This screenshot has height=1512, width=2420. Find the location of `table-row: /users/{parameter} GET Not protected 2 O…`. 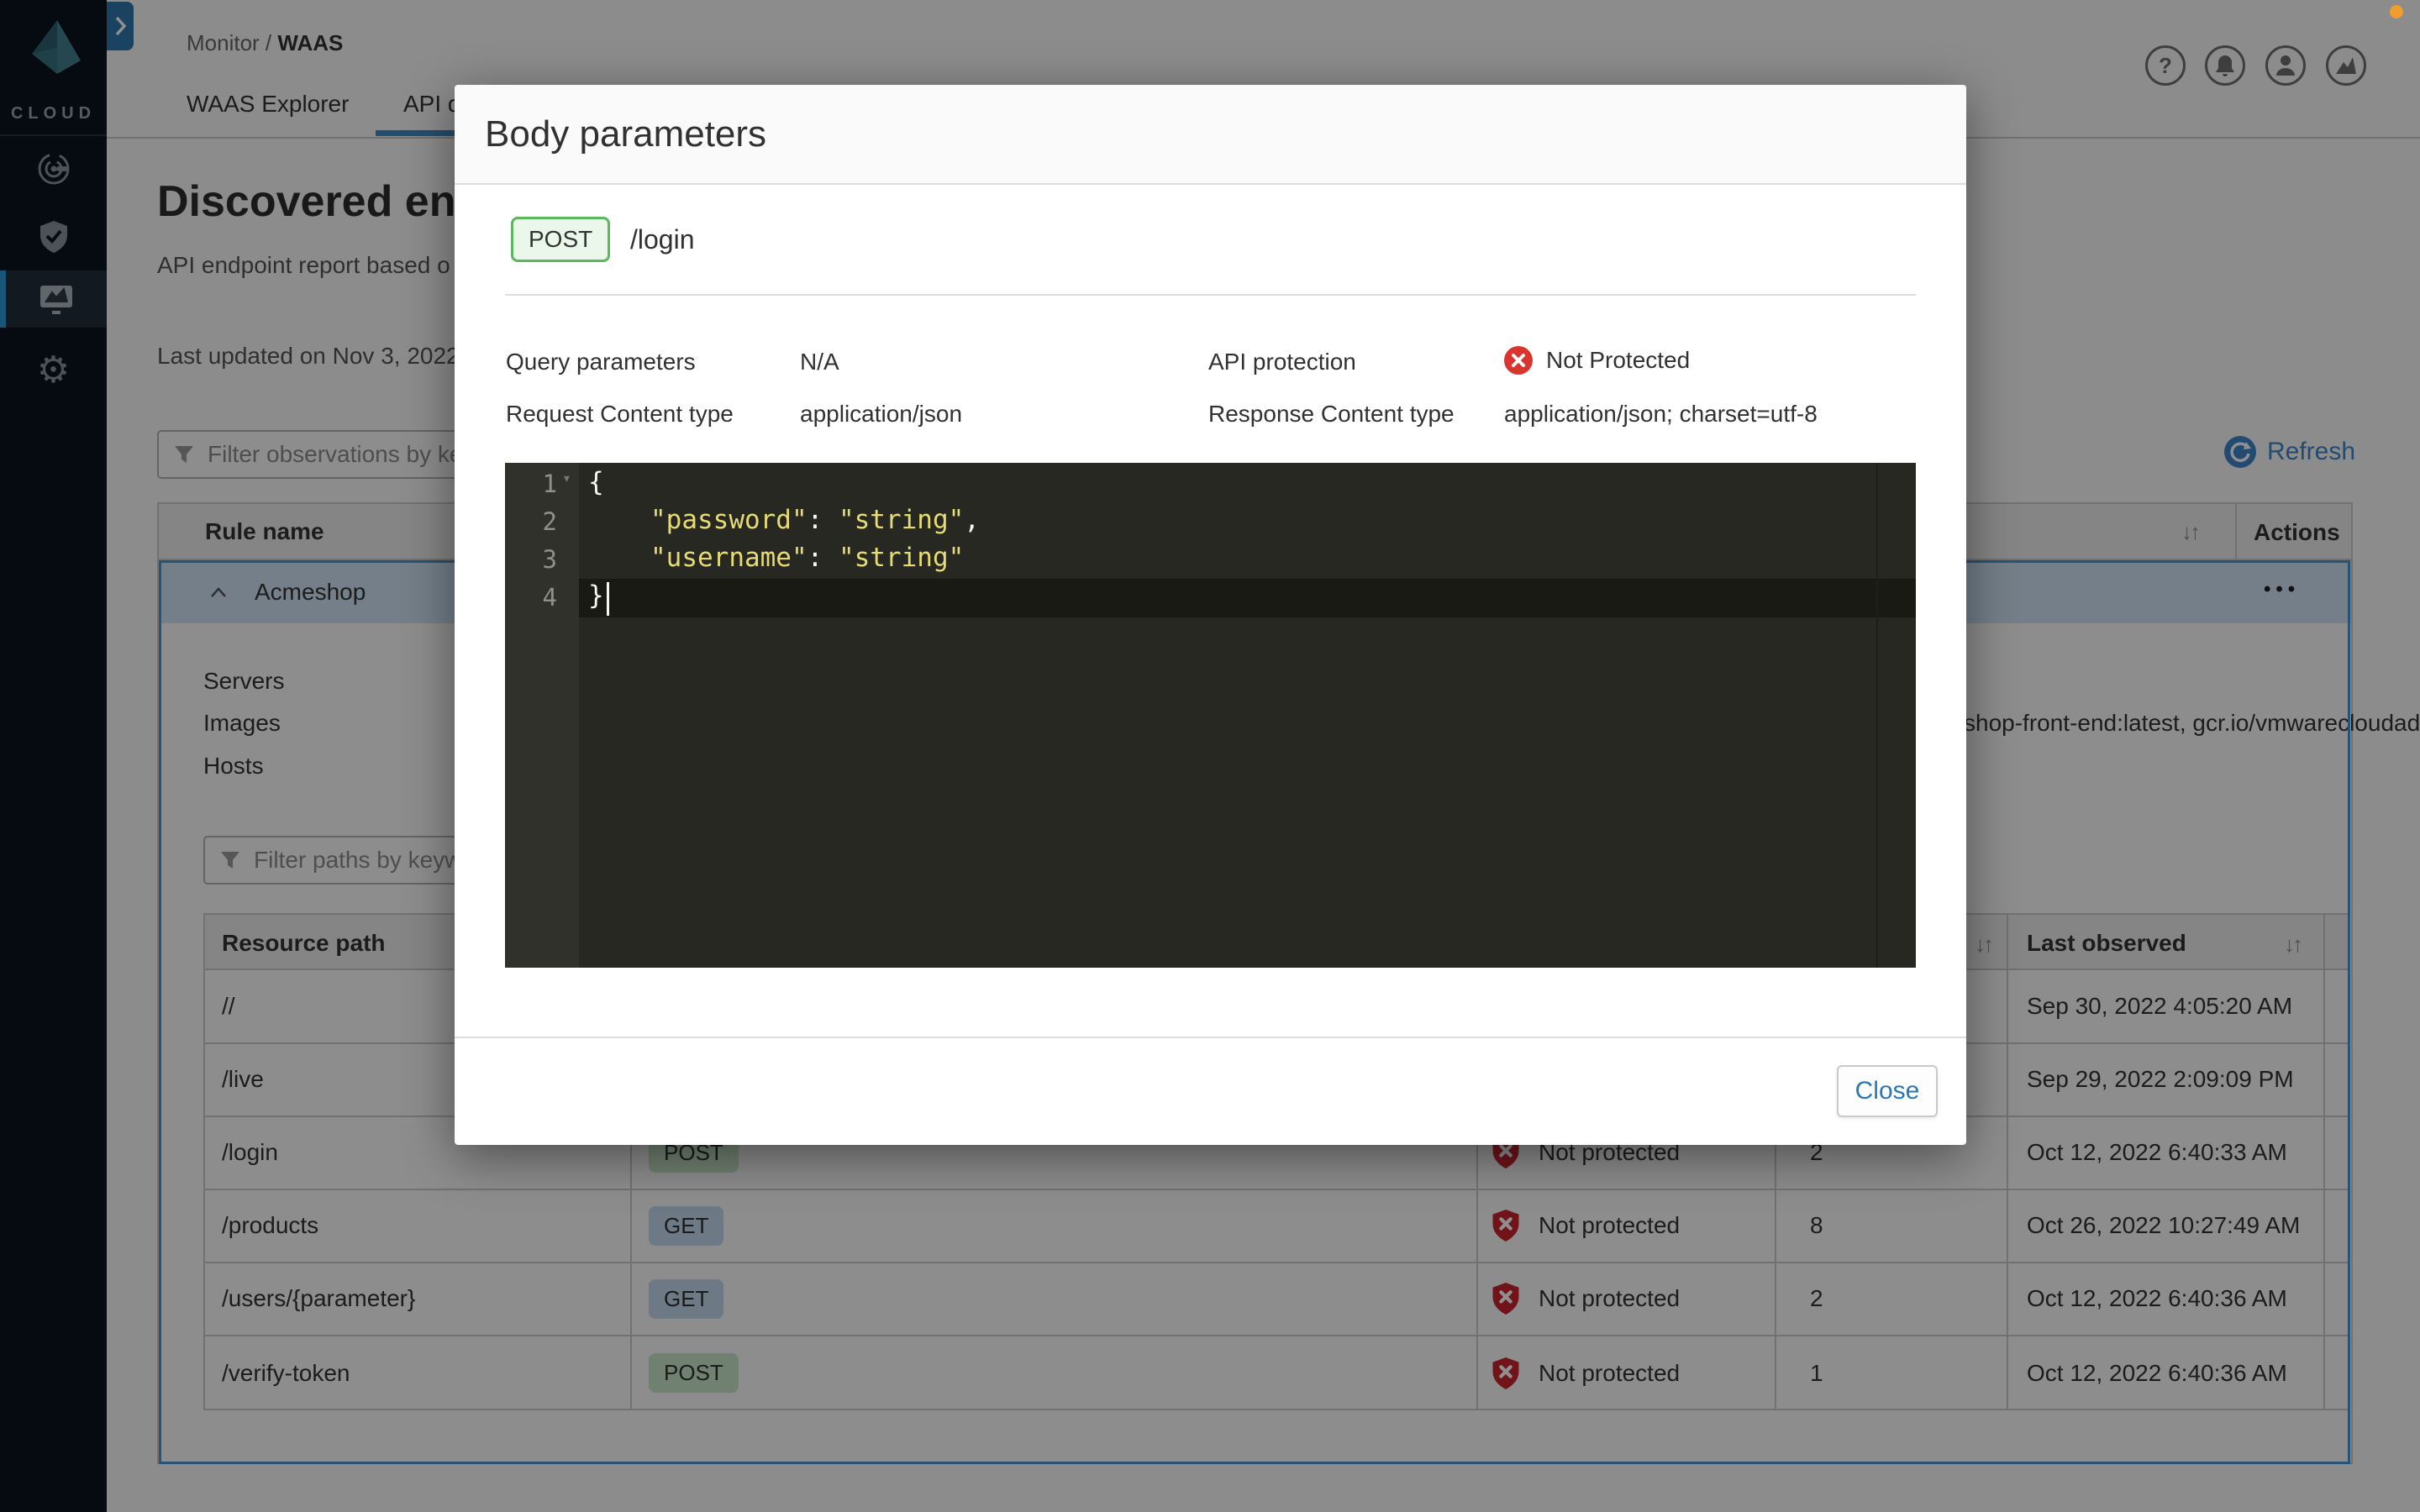

table-row: /users/{parameter} GET Not protected 2 O… is located at coordinates (1277, 1299).